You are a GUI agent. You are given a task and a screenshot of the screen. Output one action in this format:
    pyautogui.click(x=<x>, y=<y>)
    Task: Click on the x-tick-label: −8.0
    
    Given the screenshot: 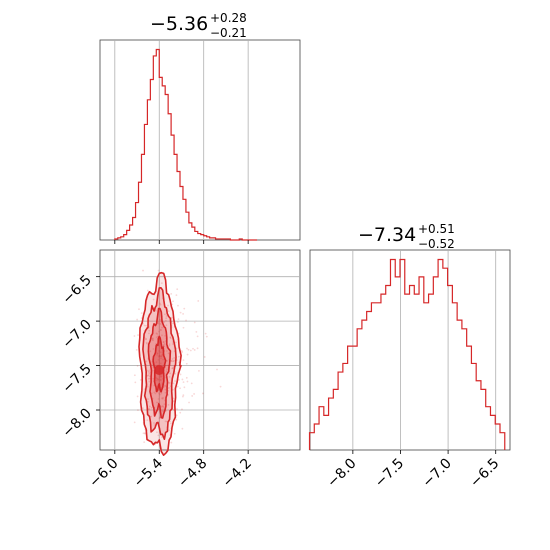 What is the action you would take?
    pyautogui.click(x=341, y=473)
    